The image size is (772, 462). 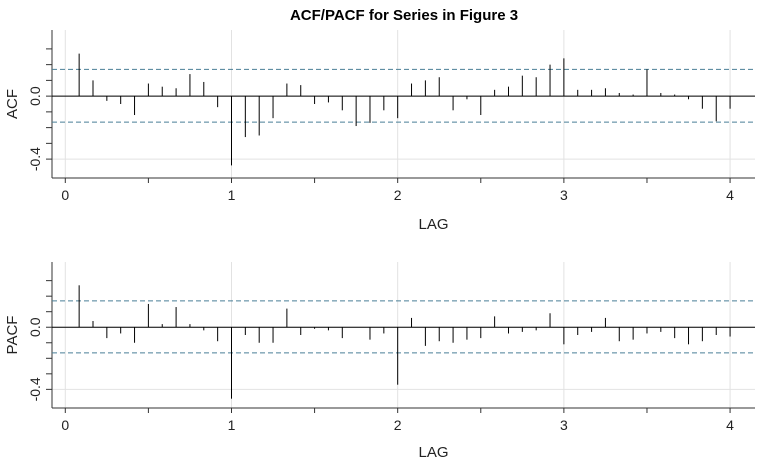 What do you see at coordinates (12, 335) in the screenshot?
I see `pacf-y-axis-label: PACF` at bounding box center [12, 335].